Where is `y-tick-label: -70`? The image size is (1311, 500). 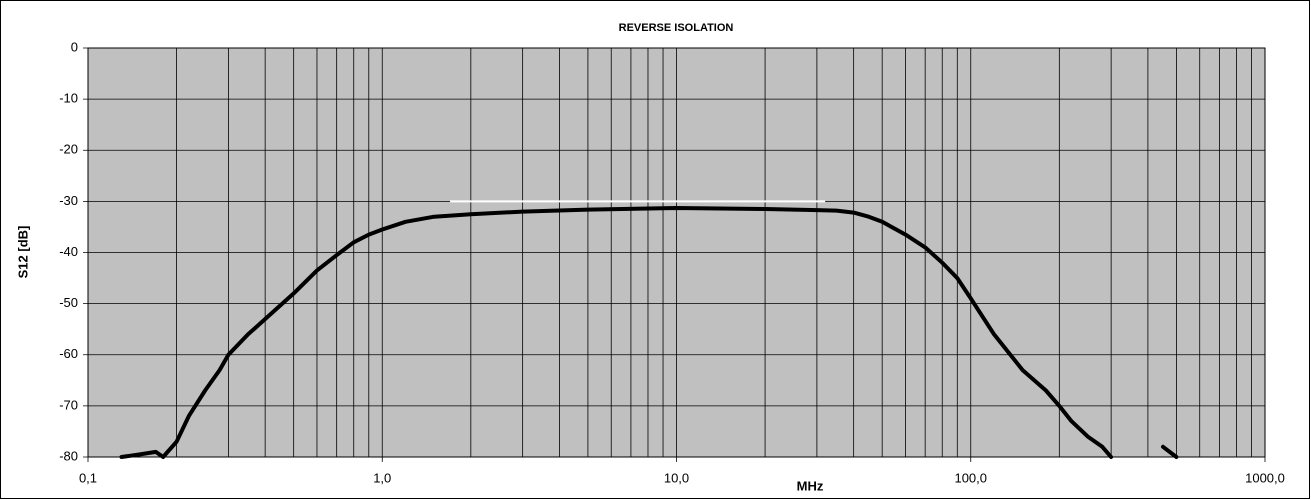
y-tick-label: -70 is located at coordinates (68, 404).